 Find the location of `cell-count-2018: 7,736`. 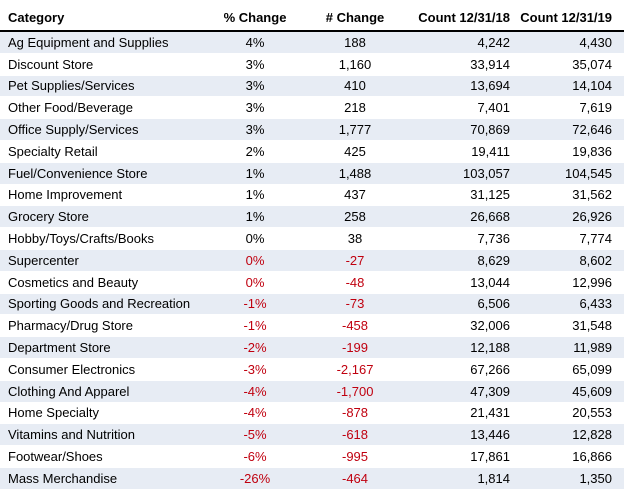

cell-count-2018: 7,736 is located at coordinates (465, 238).